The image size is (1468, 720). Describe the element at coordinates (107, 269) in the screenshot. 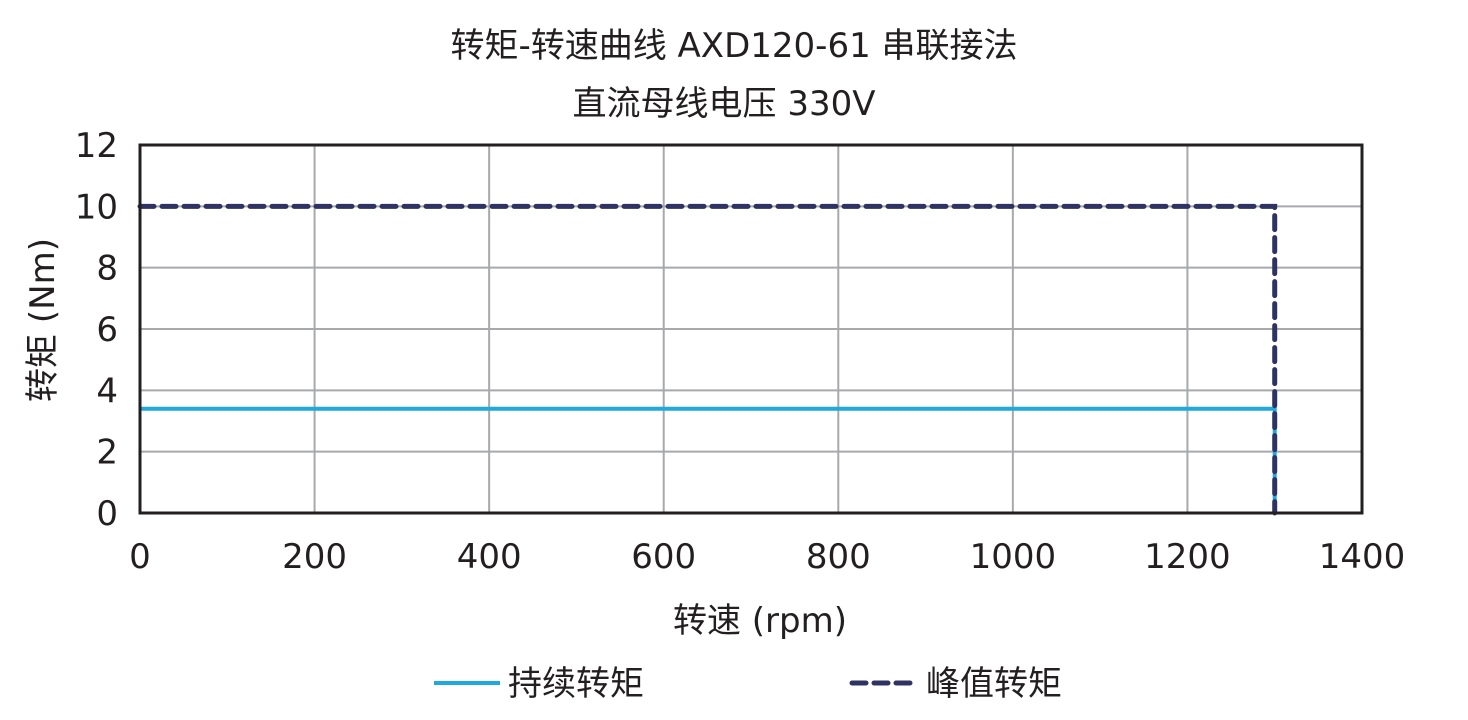

I see `y-tick-label: 8` at that location.